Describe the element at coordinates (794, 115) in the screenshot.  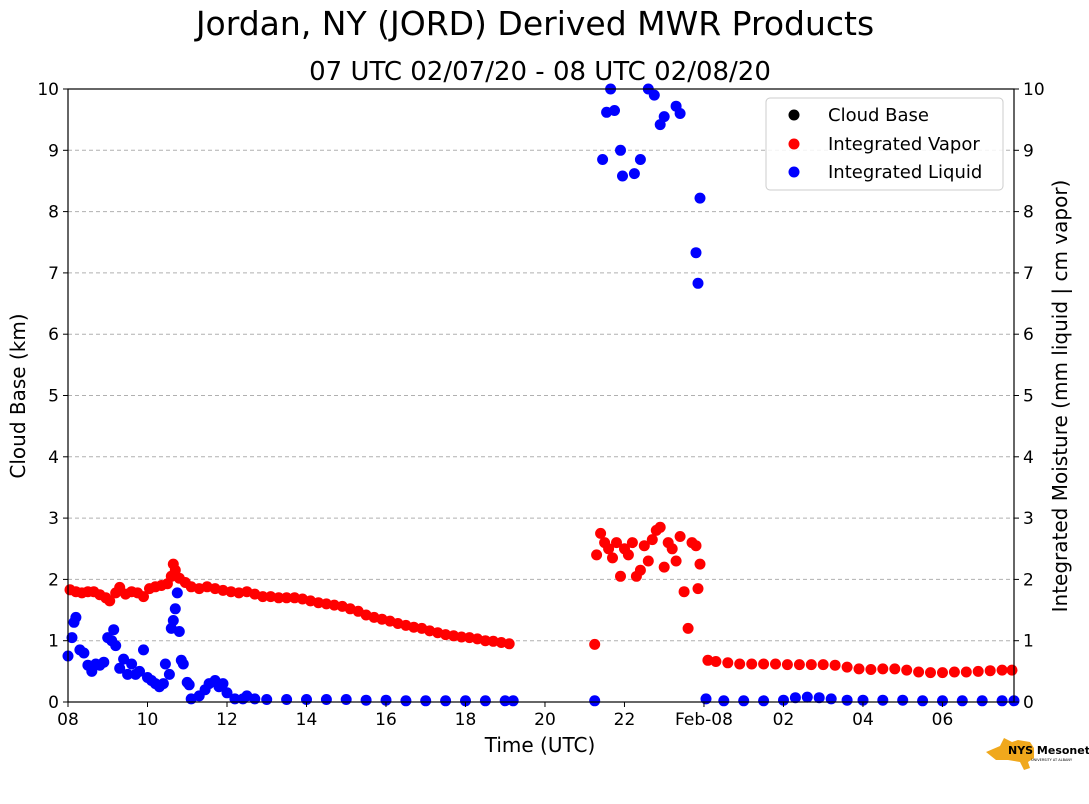
I see `legend-marker-cloud-base` at that location.